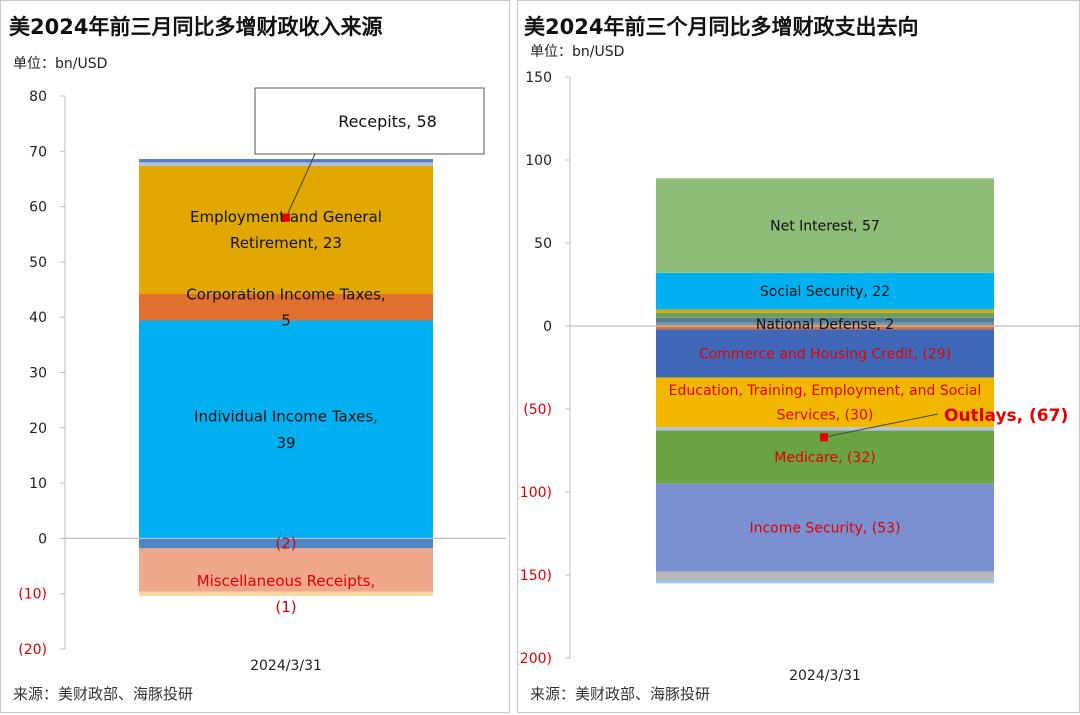 This screenshot has height=715, width=1080. I want to click on y-tick-label: 70, so click(38, 152).